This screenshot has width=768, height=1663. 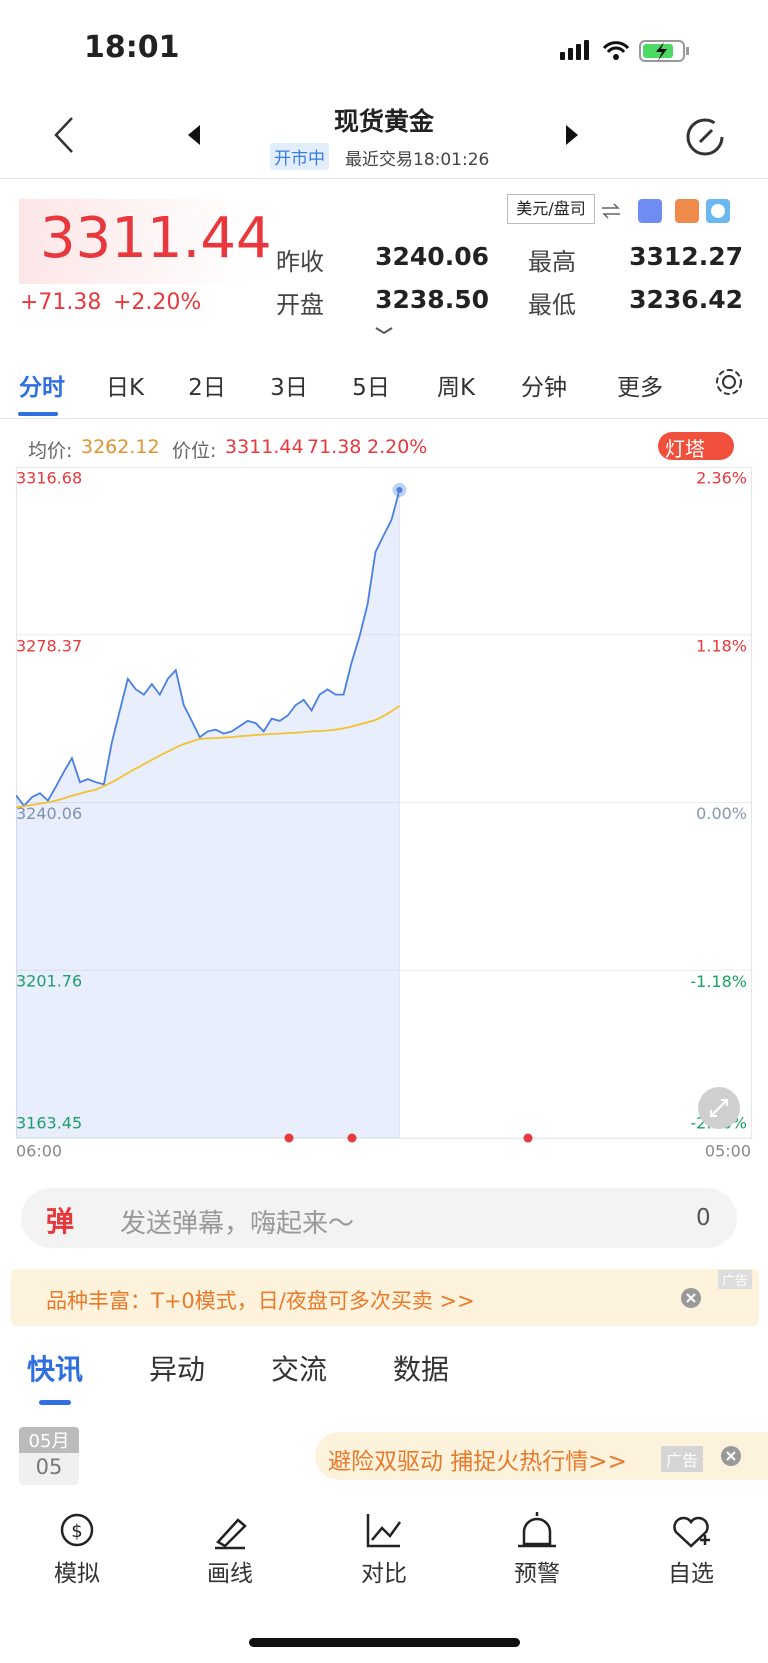 What do you see at coordinates (60, 1221) in the screenshot?
I see `danmaku-icon: 弹` at bounding box center [60, 1221].